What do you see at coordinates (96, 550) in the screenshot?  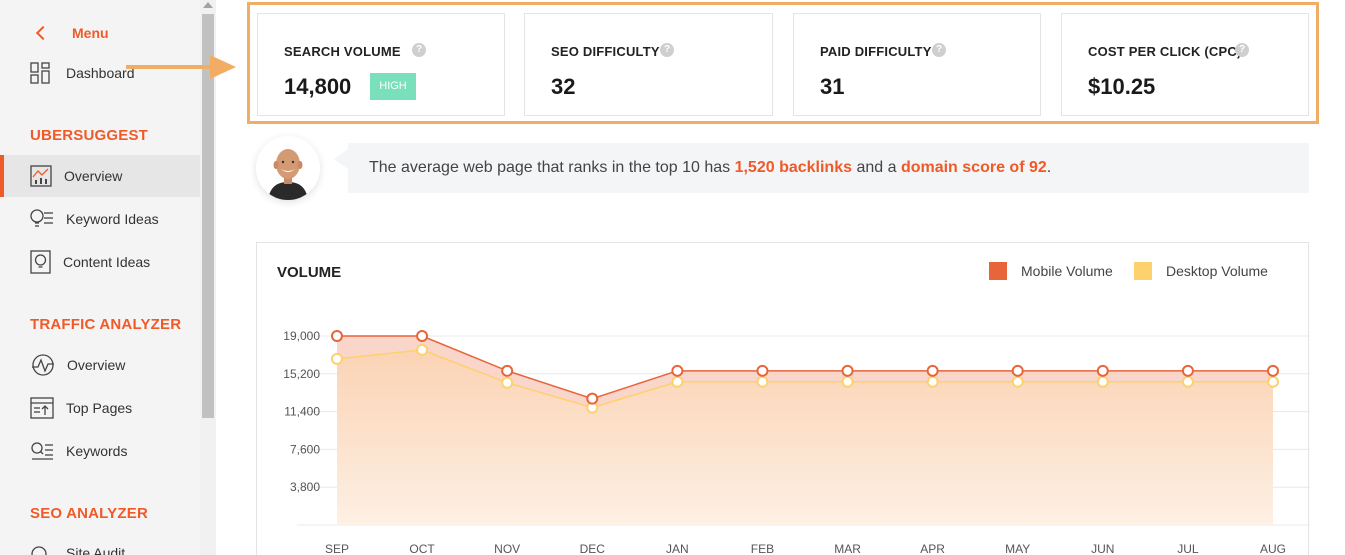 I see `sidebar-item-label: Site Audit` at bounding box center [96, 550].